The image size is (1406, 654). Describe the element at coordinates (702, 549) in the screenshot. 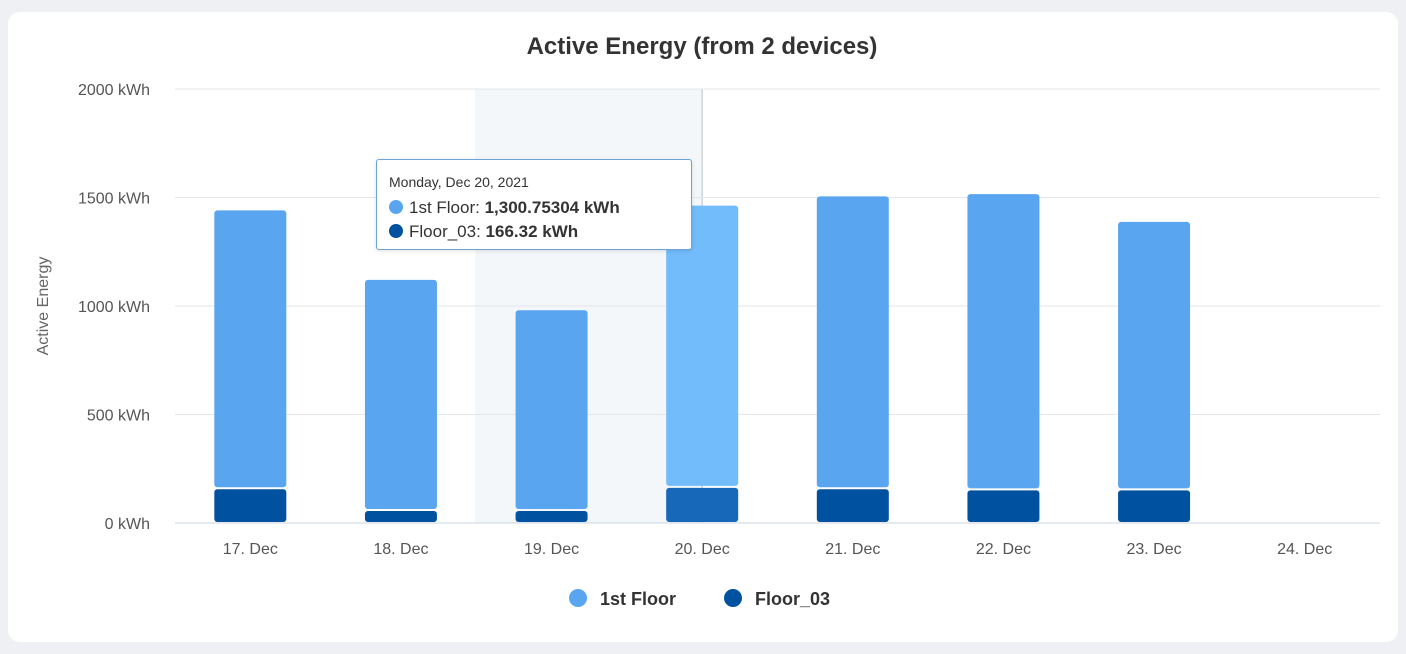

I see `x-tick-label: 20. Dec` at that location.